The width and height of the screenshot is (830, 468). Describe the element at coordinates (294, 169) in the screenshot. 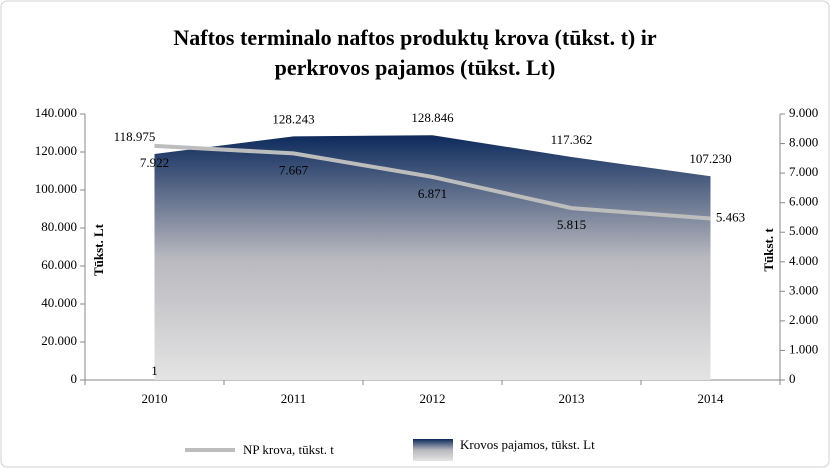

I see `data-label: 7.667` at that location.